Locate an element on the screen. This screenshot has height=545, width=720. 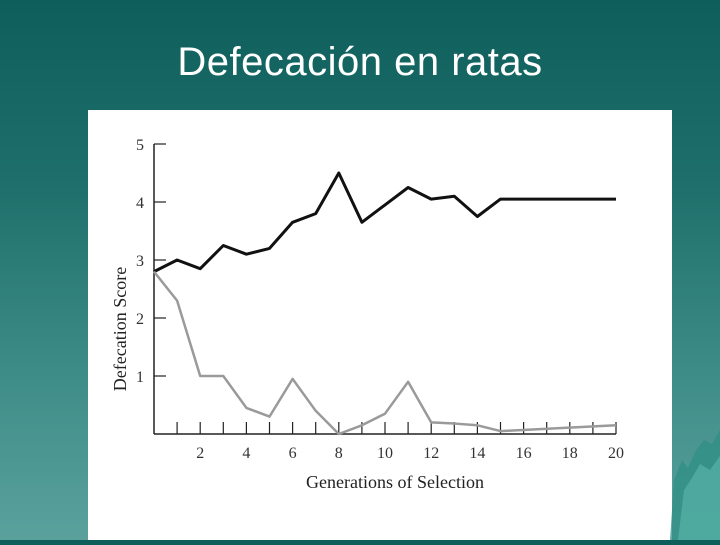
x-tick-label: 2 is located at coordinates (200, 453).